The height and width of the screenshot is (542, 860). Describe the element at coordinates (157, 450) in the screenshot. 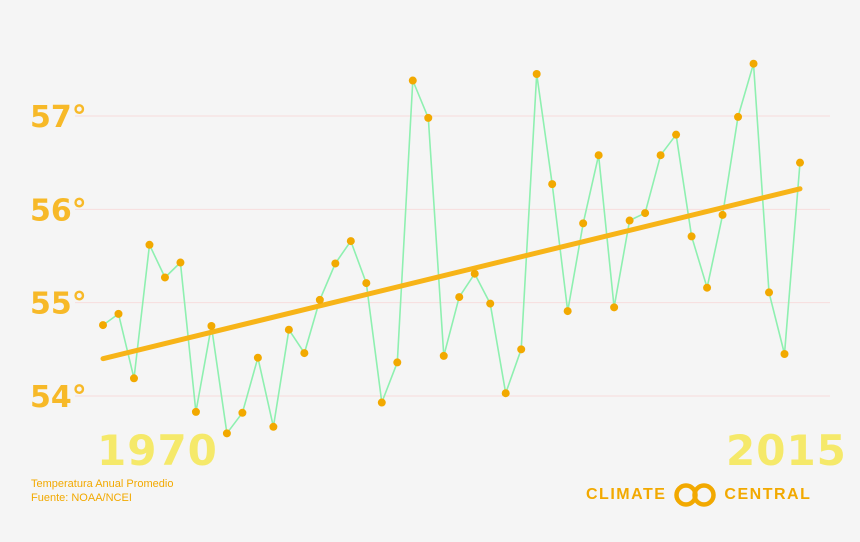

I see `start-year-label: 1970` at that location.